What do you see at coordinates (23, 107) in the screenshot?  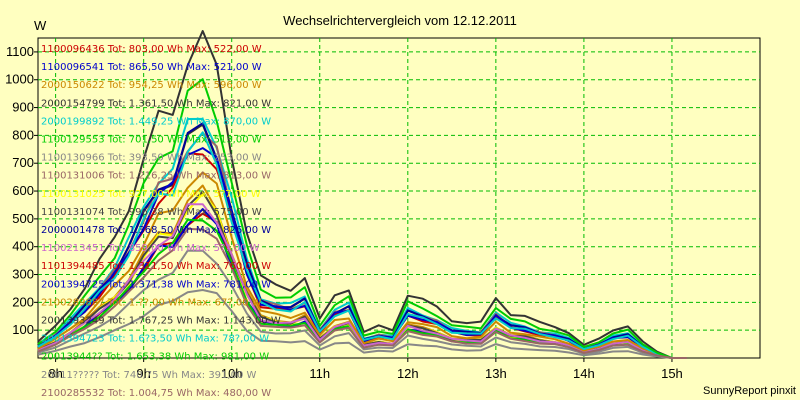 I see `y-tick-label: 900` at bounding box center [23, 107].